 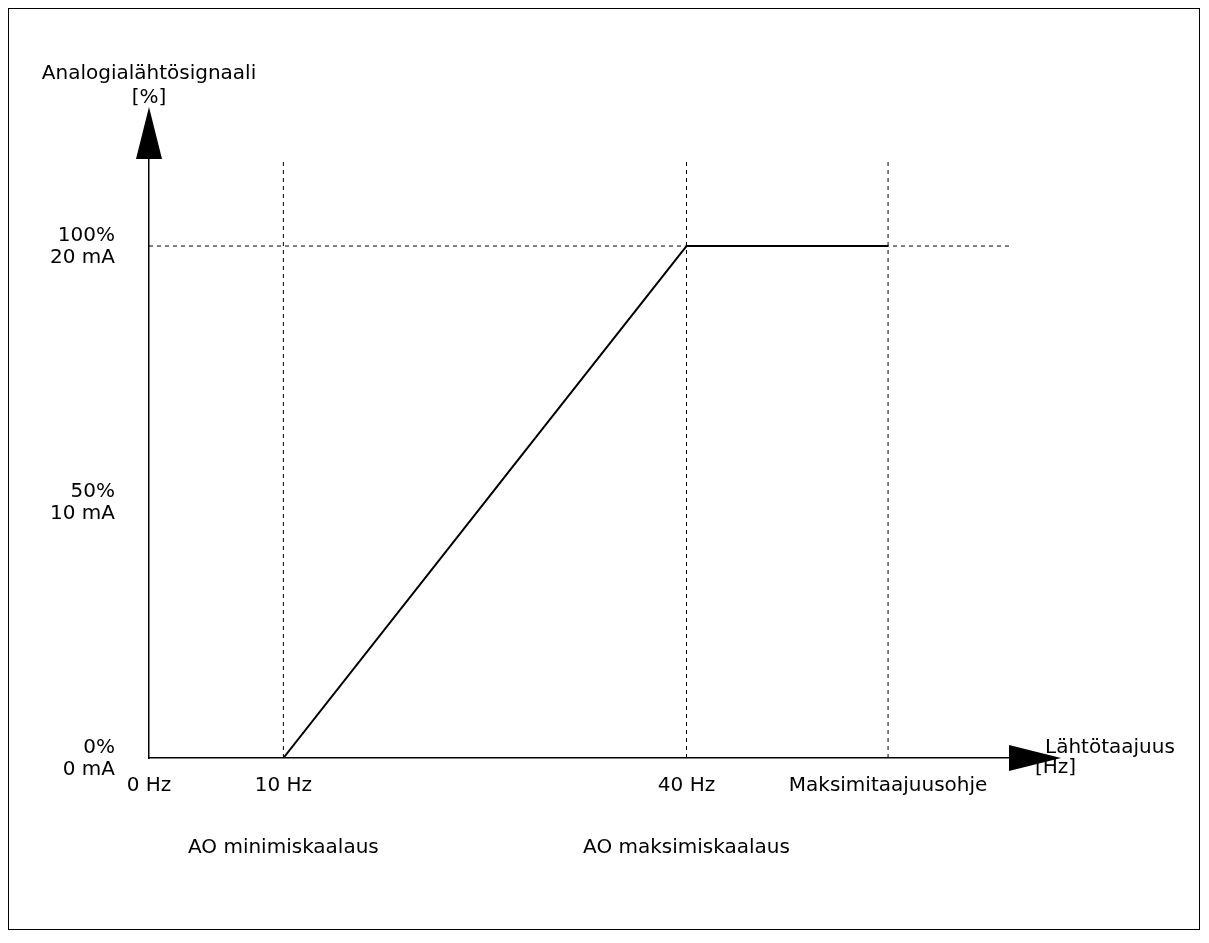 What do you see at coordinates (283, 784) in the screenshot?
I see `x-tick-label: 10 Hz` at bounding box center [283, 784].